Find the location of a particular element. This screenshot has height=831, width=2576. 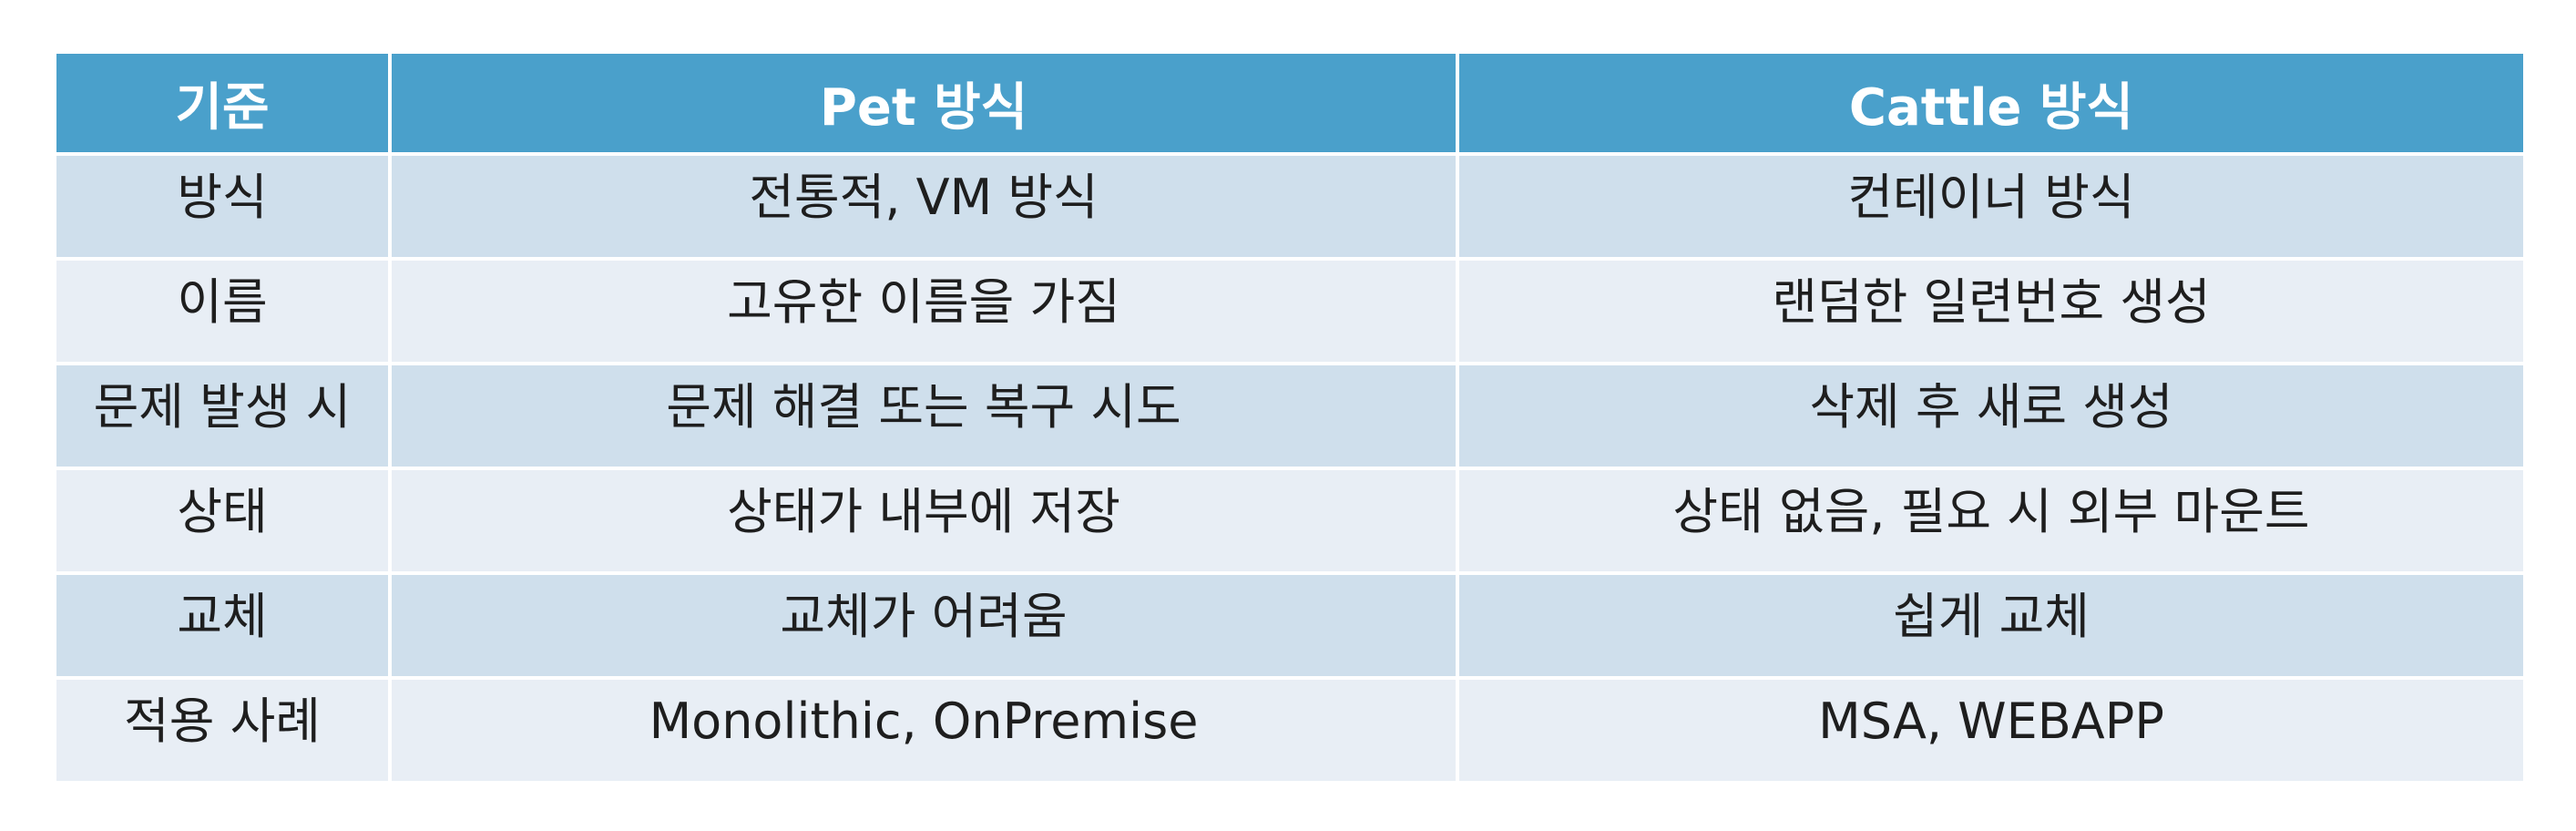

pet-cell: 상태가 내부에 저장 is located at coordinates (924, 521).